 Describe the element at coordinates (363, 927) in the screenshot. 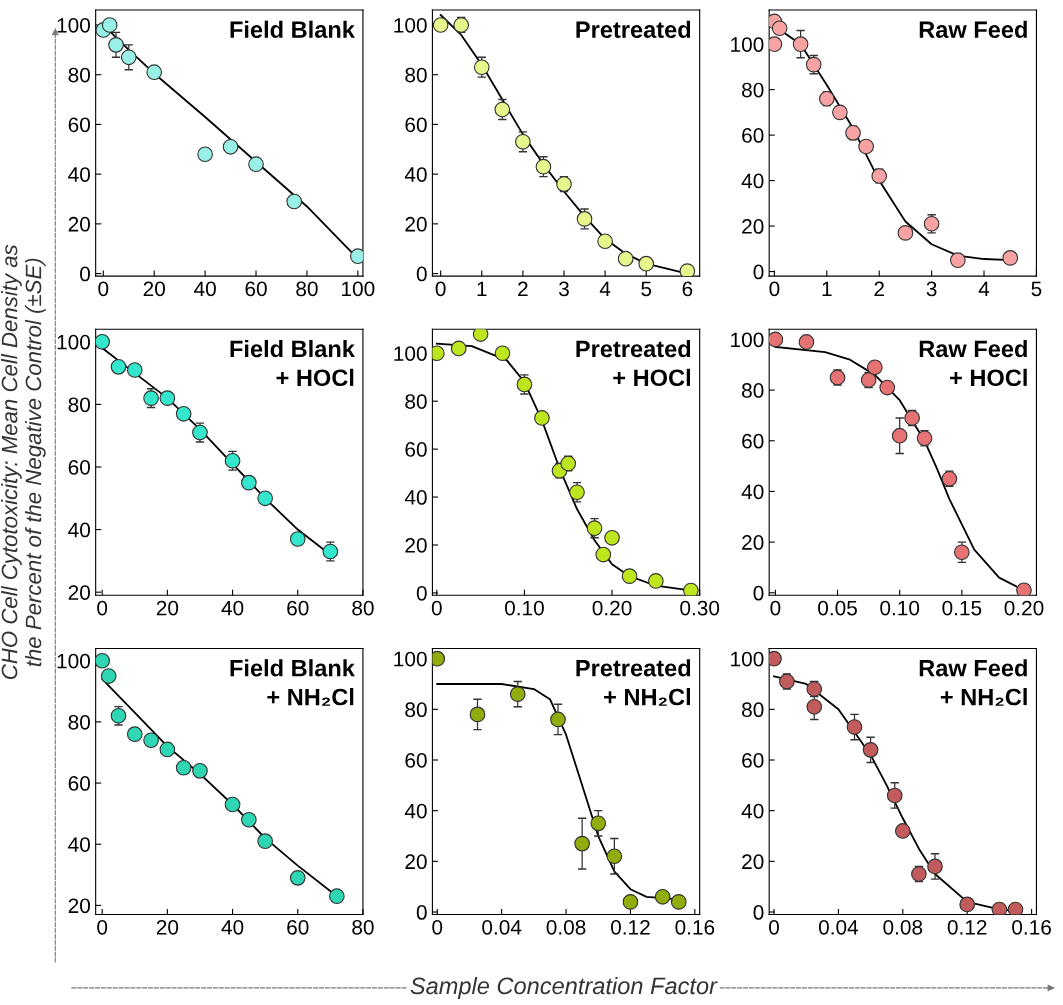

I see `x-tick-label: 80` at that location.